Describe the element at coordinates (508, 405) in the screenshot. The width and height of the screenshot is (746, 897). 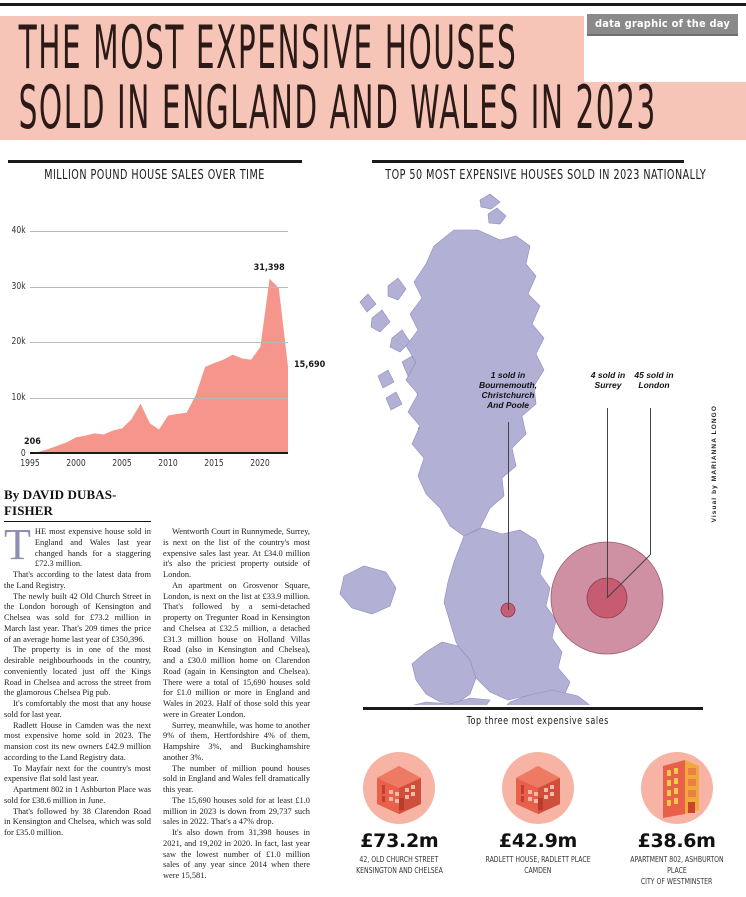
I see `map-annotation-line: And Poole` at that location.